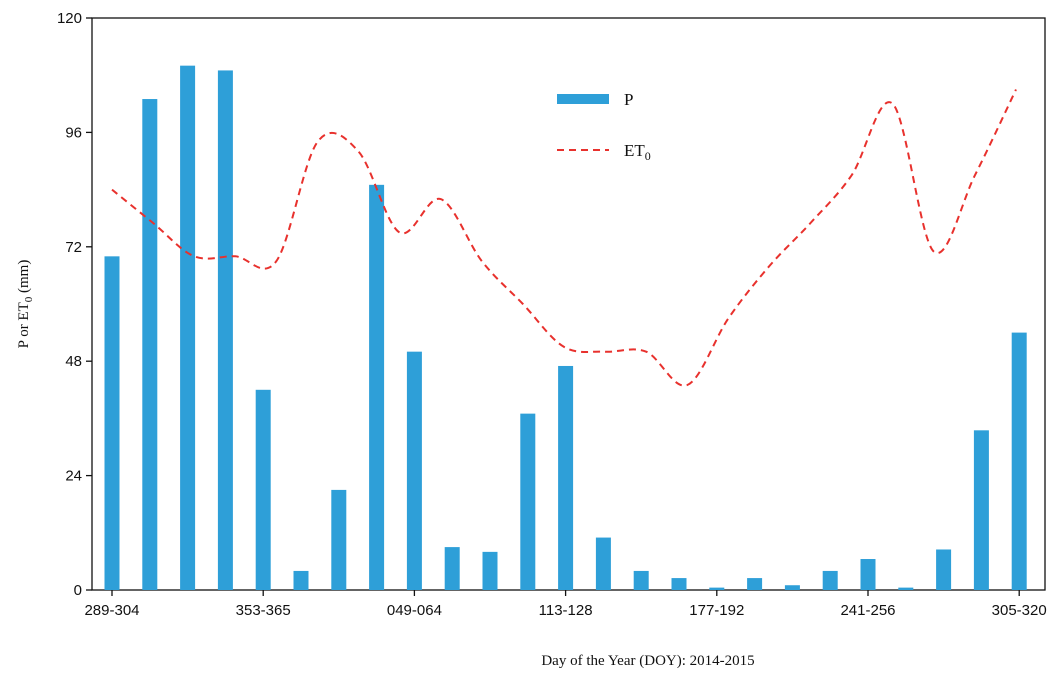 The height and width of the screenshot is (674, 1059). I want to click on legend: P ET0, so click(604, 126).